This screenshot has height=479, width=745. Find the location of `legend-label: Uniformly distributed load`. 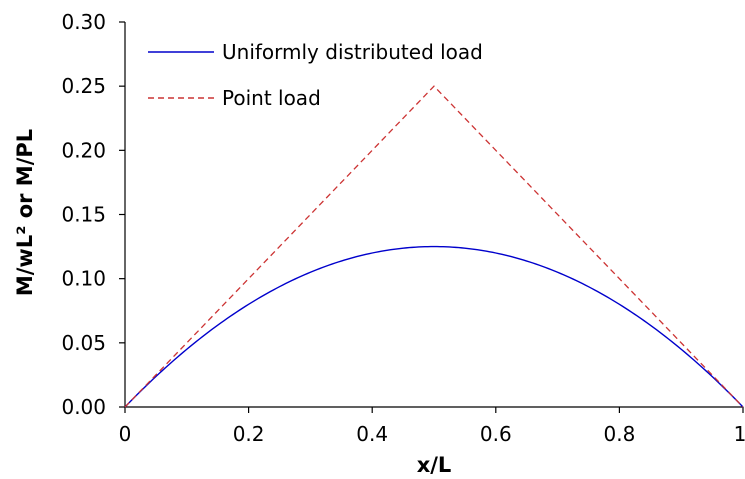

legend-label: Uniformly distributed load is located at coordinates (352, 52).